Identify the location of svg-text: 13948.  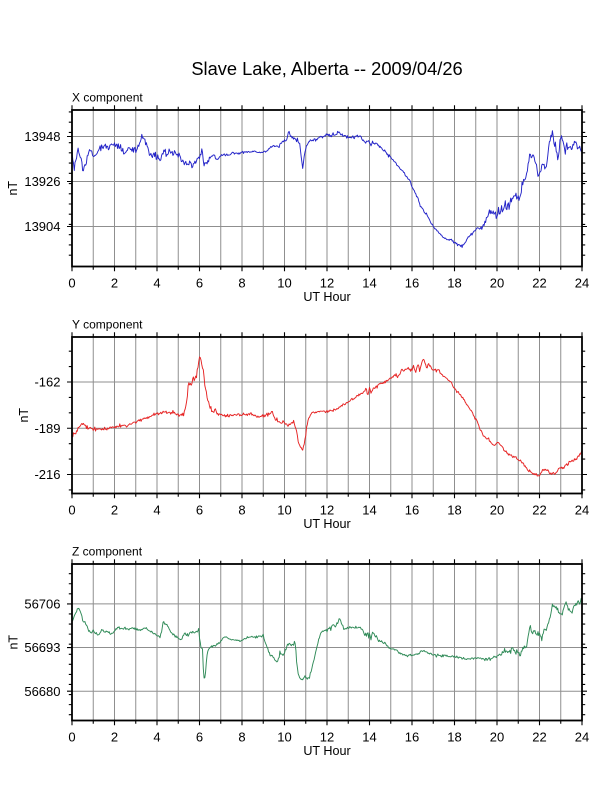
(42, 136).